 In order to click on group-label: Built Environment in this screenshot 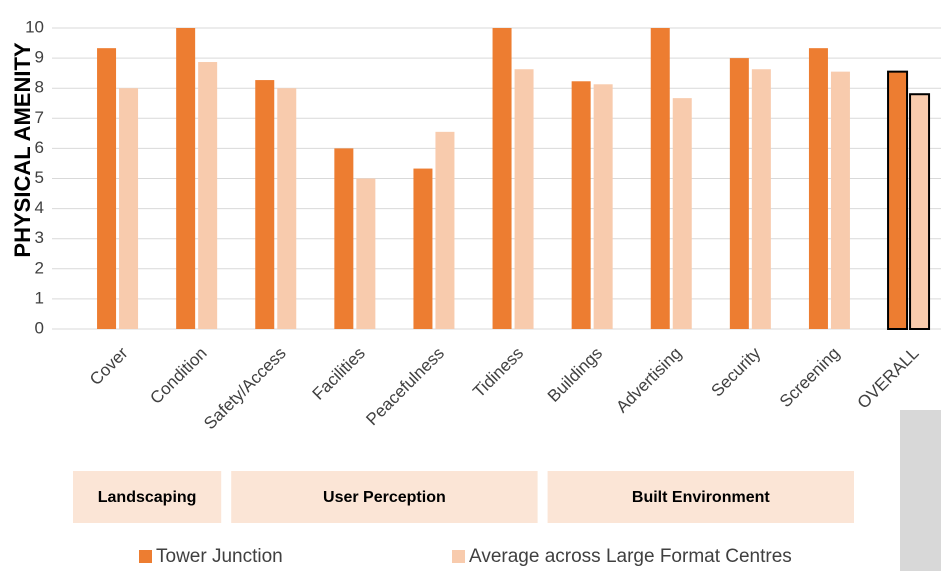, I will do `click(701, 497)`.